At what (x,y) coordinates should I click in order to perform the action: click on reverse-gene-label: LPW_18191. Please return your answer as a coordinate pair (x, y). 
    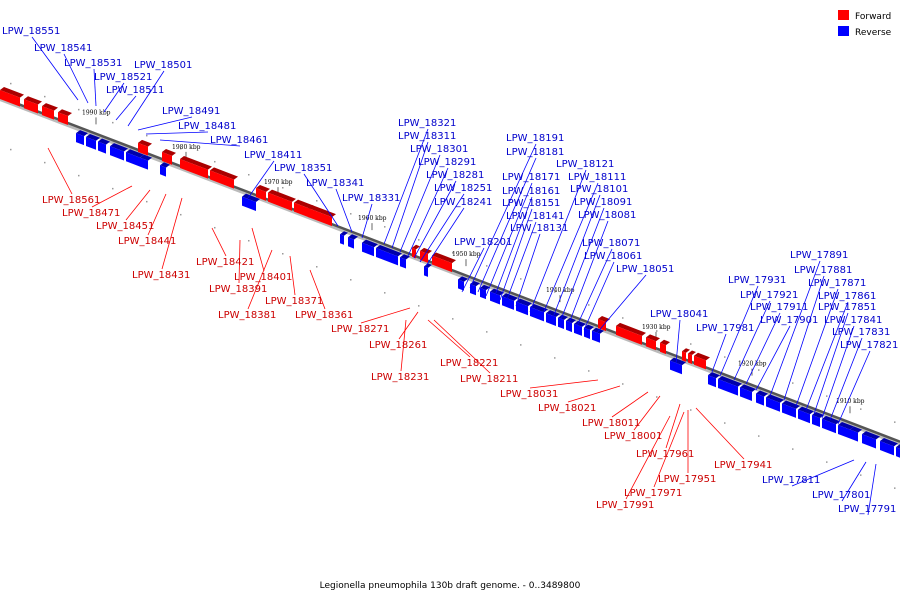
    Looking at the image, I should click on (535, 138).